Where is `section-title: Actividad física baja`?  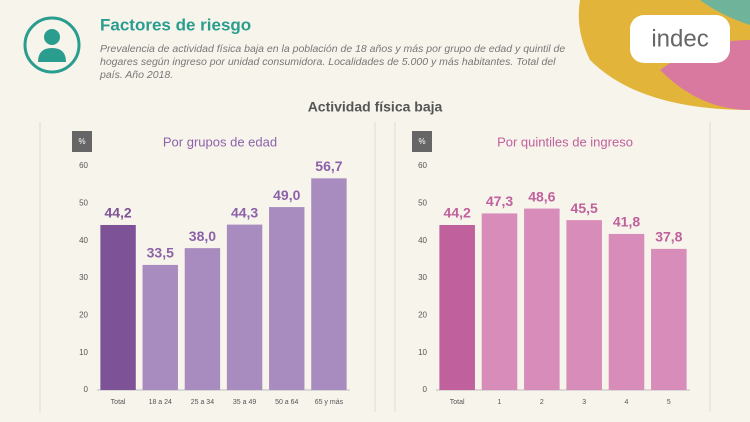 section-title: Actividad física baja is located at coordinates (375, 107).